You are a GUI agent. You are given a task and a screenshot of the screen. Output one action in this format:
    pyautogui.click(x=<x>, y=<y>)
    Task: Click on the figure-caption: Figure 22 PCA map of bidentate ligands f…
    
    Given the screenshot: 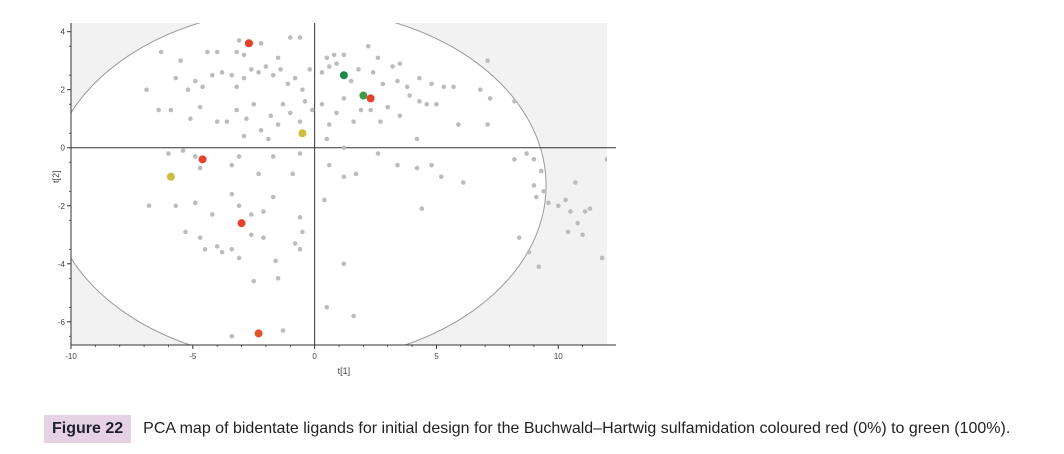 What is the action you would take?
    pyautogui.click(x=527, y=429)
    